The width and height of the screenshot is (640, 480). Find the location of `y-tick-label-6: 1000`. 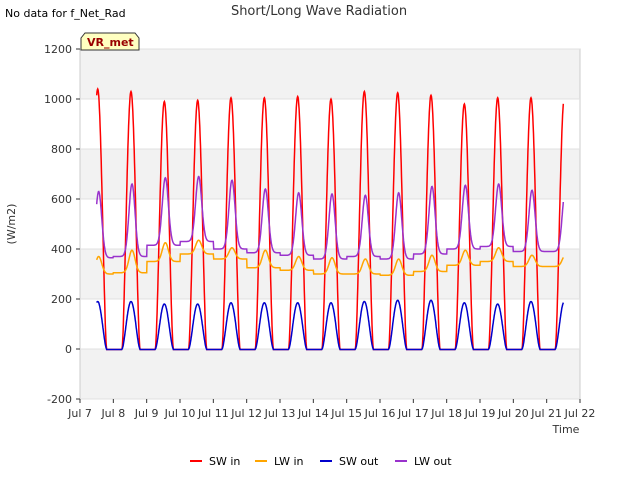

y-tick-label-6: 1000 is located at coordinates (58, 99).